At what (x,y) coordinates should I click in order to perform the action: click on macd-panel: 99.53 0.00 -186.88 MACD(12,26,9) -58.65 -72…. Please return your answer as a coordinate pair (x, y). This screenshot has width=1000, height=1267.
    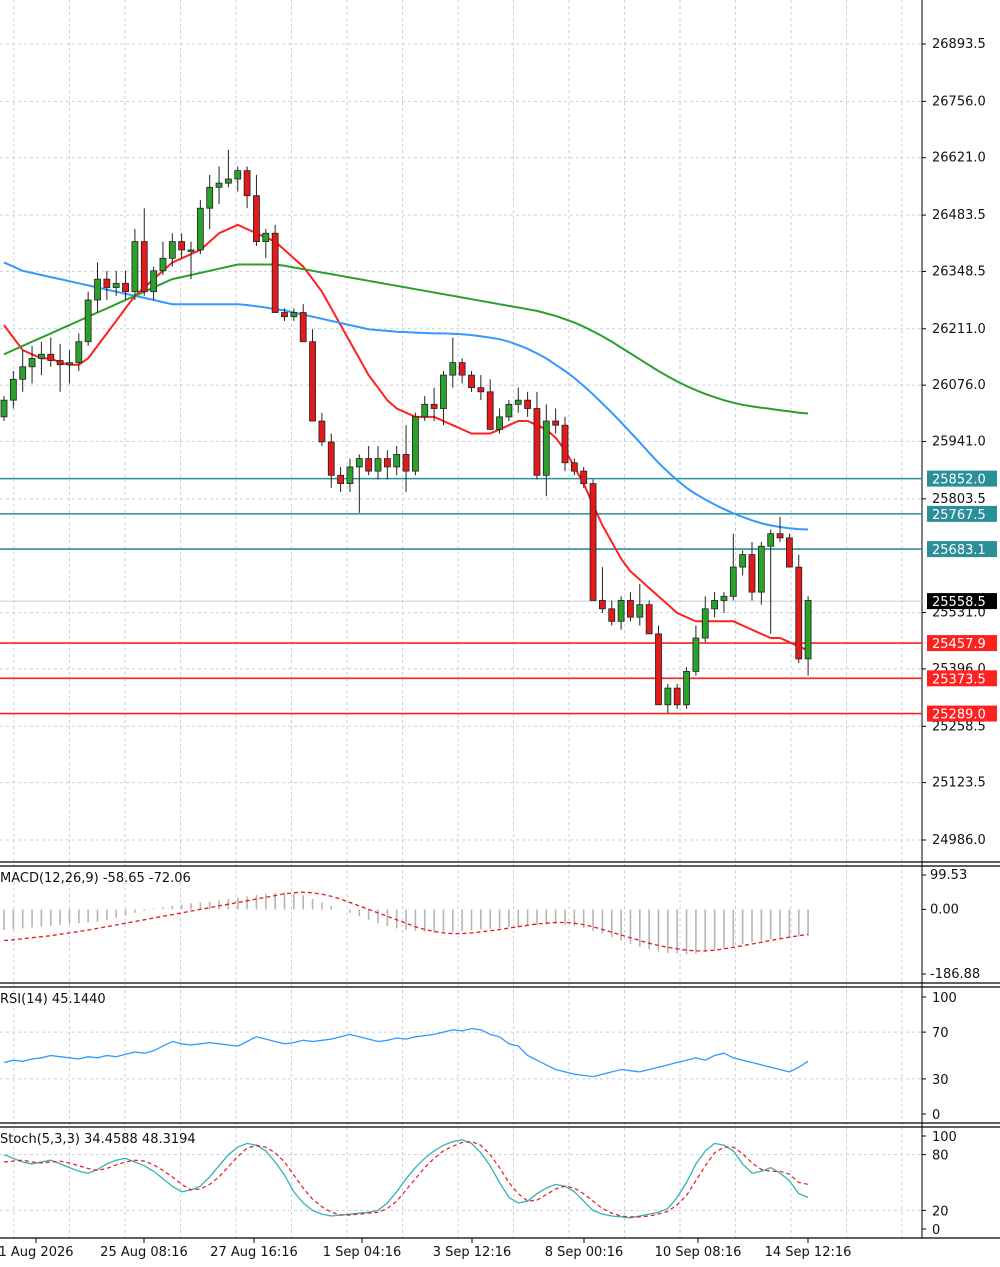
    Looking at the image, I should click on (490, 925).